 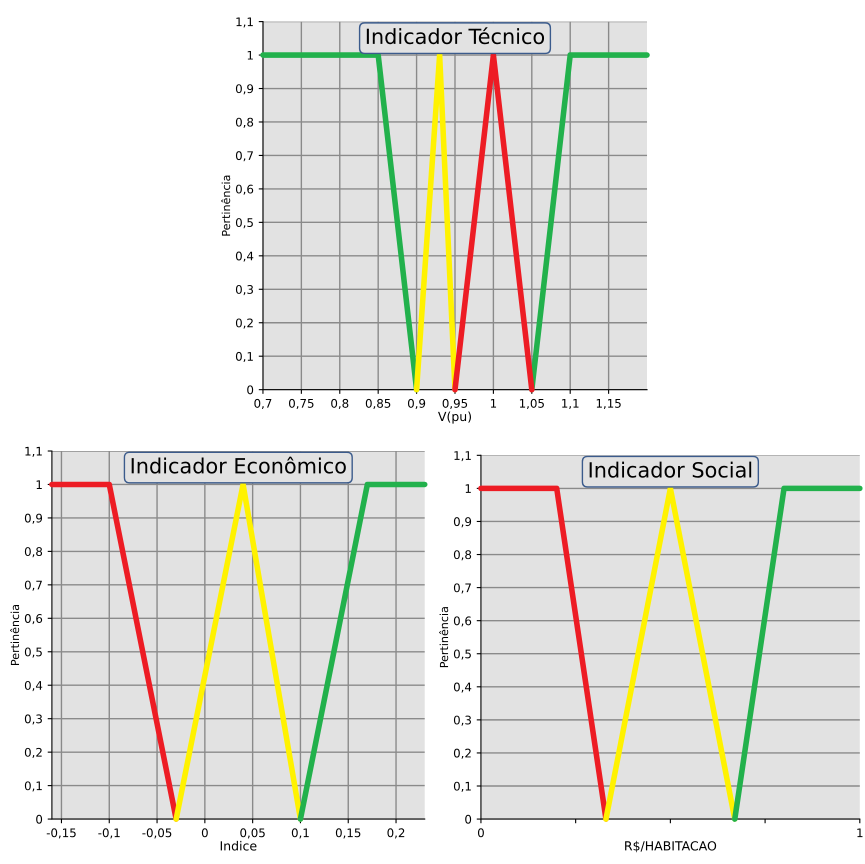 I want to click on x-tick-label: 0,75, so click(x=301, y=404).